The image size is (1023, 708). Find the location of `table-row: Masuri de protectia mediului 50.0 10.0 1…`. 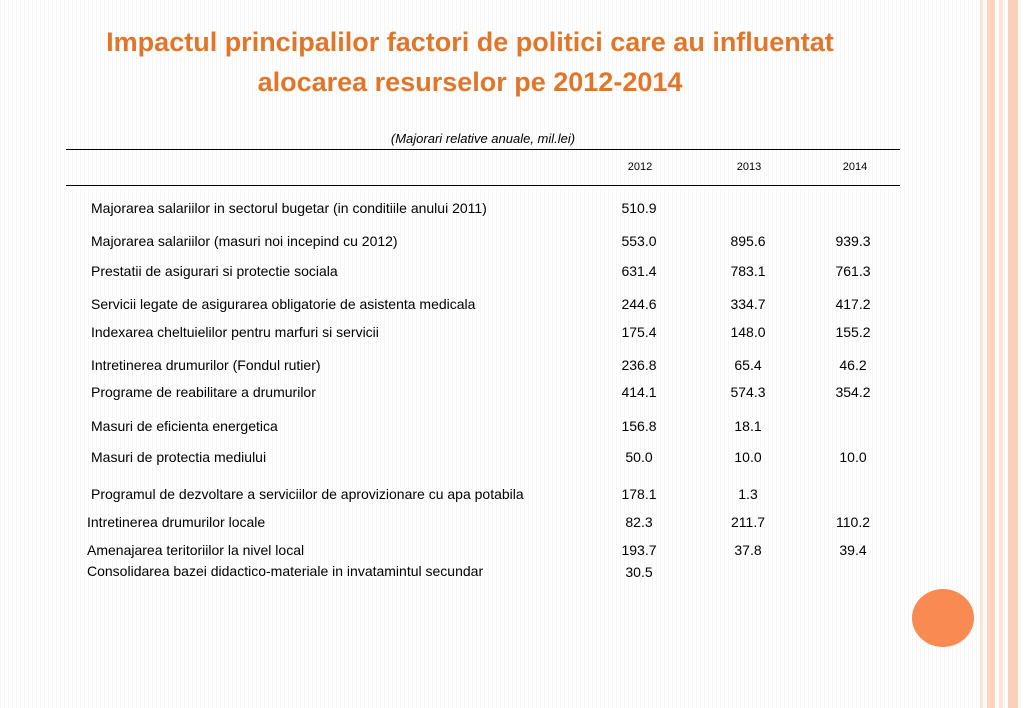

table-row: Masuri de protectia mediului 50.0 10.0 1… is located at coordinates (511, 459).